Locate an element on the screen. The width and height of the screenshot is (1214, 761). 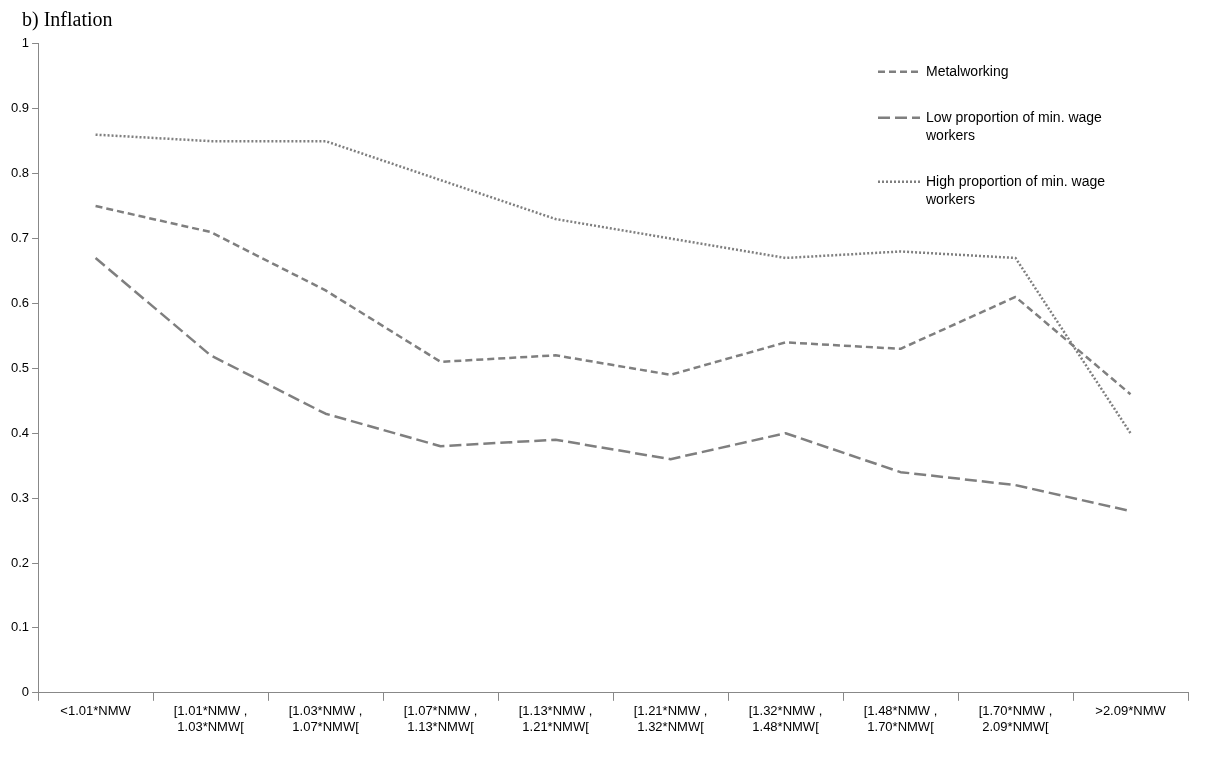
y-tick-label: 0.7 is located at coordinates (20, 238).